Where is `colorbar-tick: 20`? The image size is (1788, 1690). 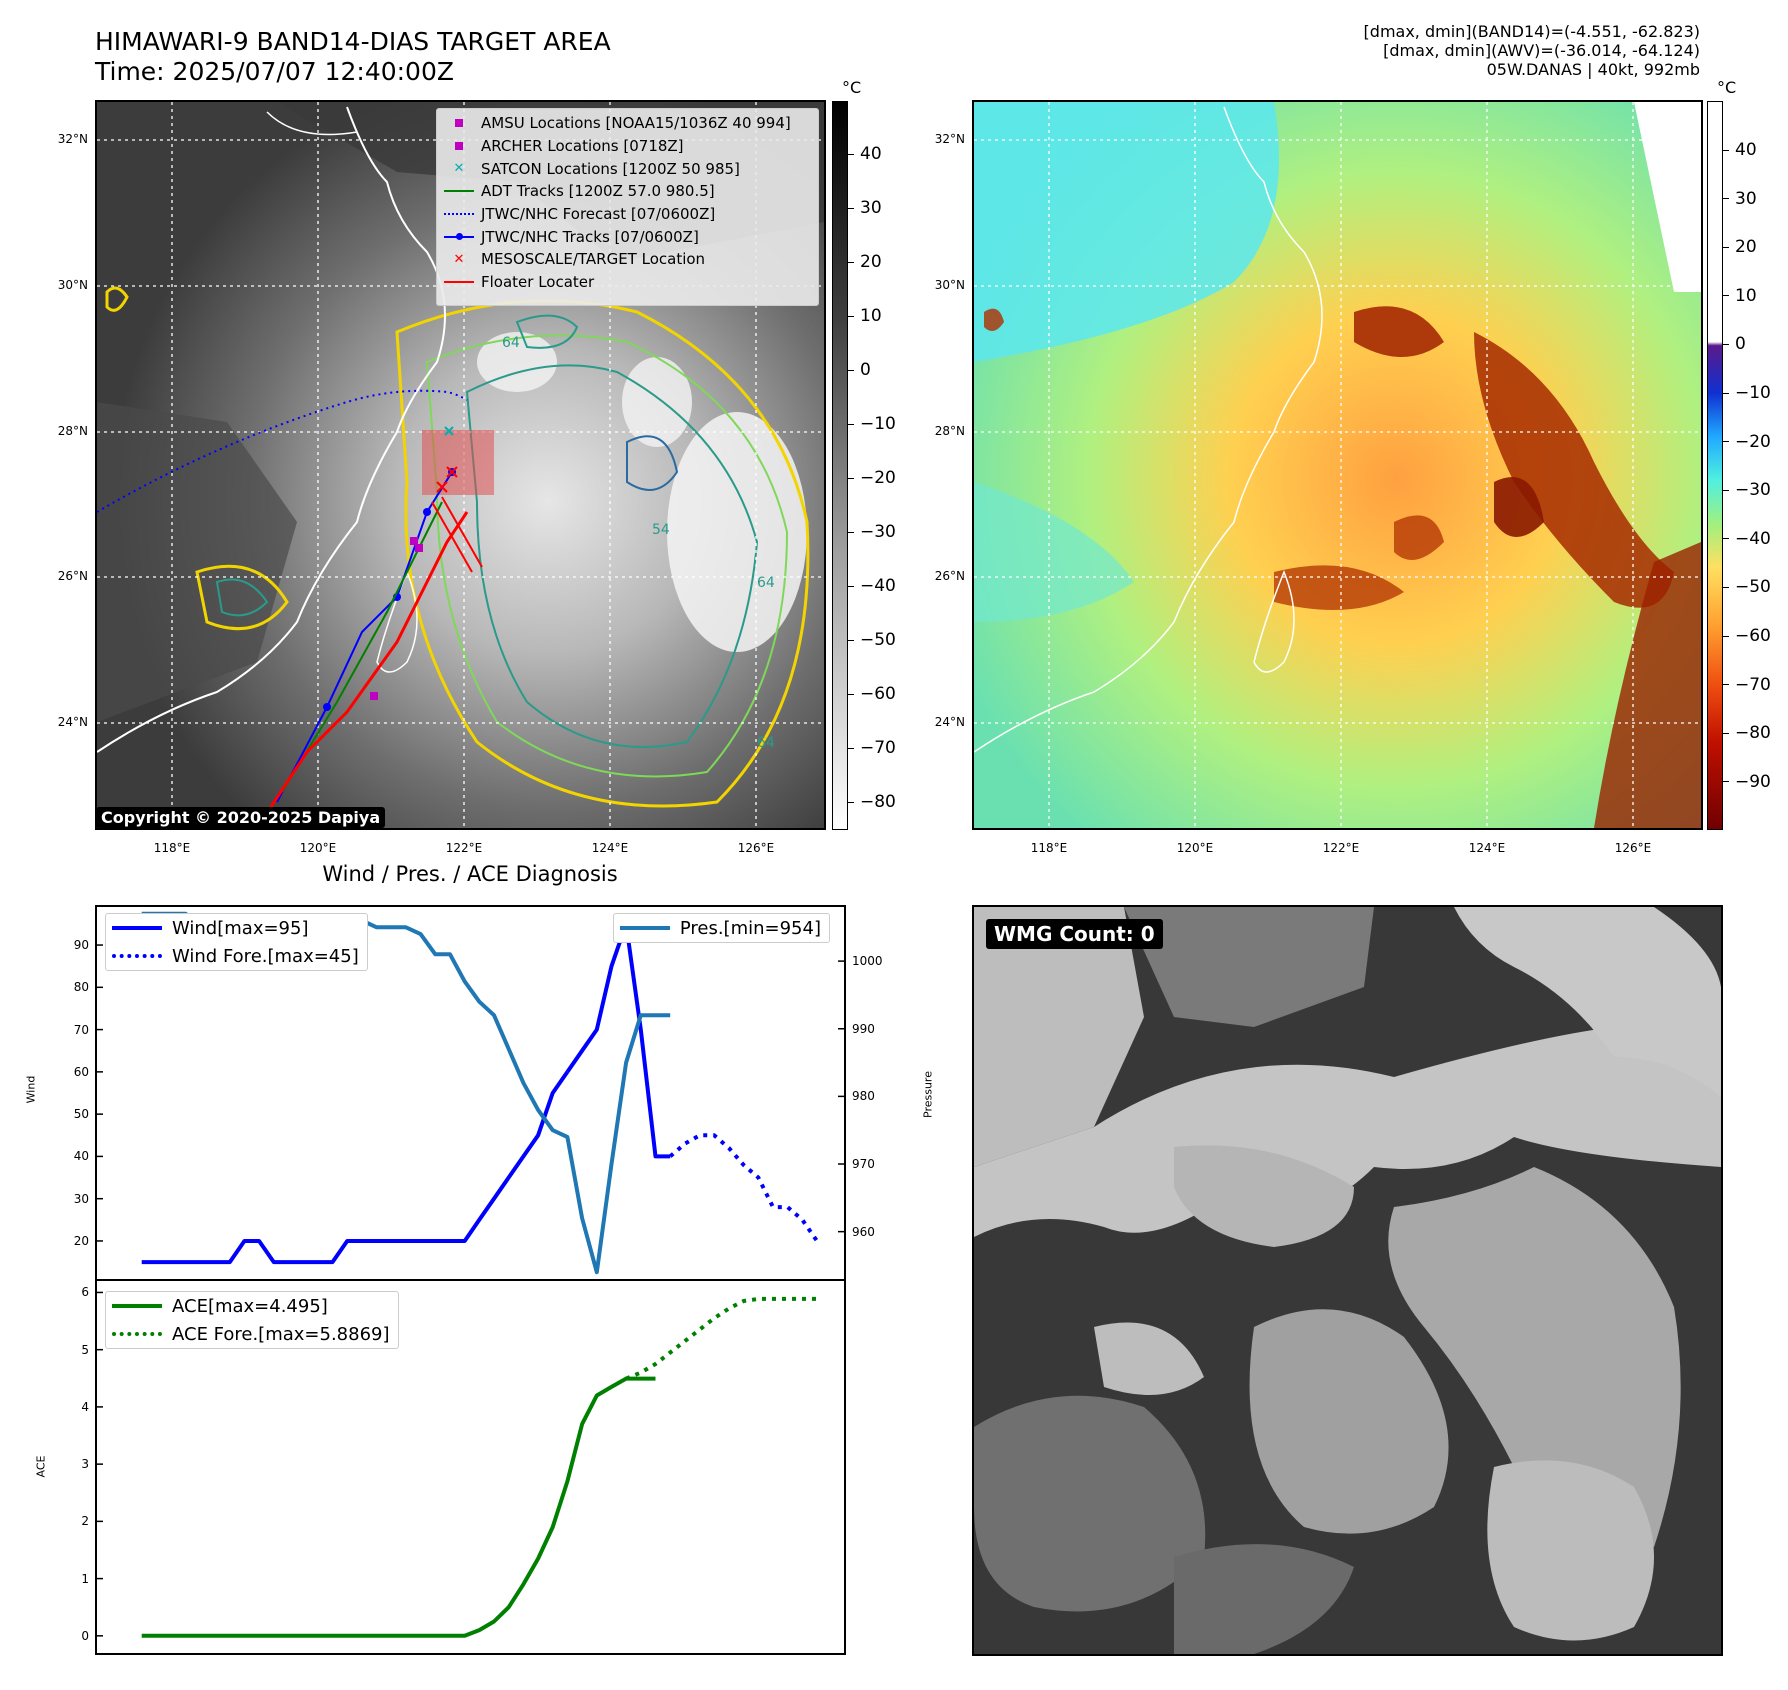 colorbar-tick: 20 is located at coordinates (1740, 247).